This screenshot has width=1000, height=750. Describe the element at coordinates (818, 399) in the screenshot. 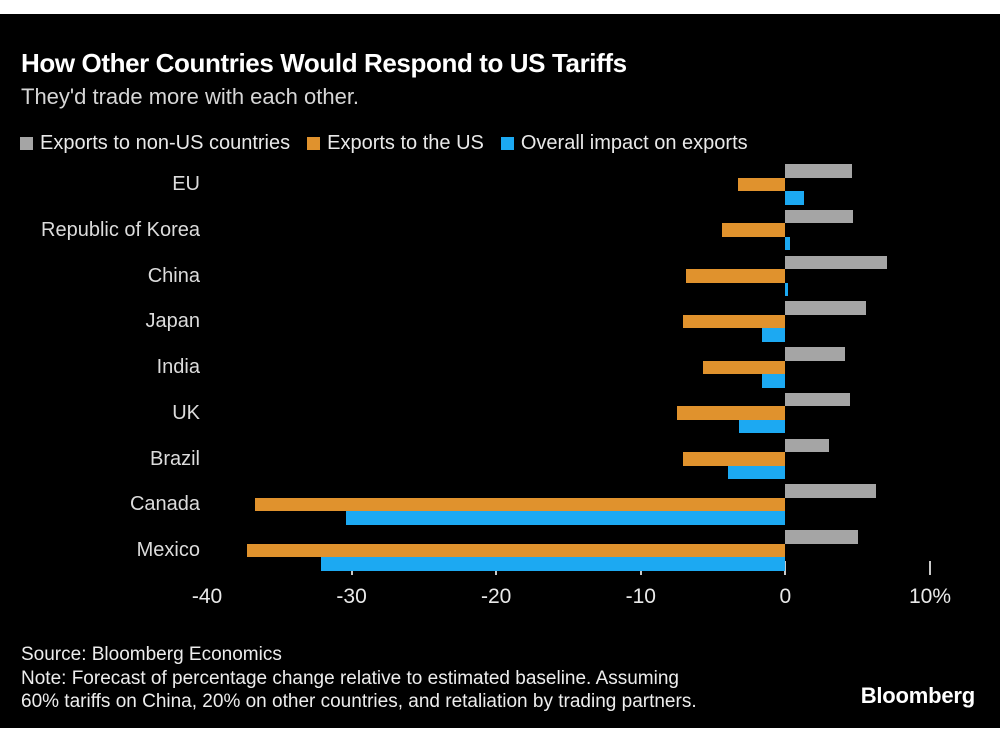

I see `bar-exports-non-us-uk` at that location.